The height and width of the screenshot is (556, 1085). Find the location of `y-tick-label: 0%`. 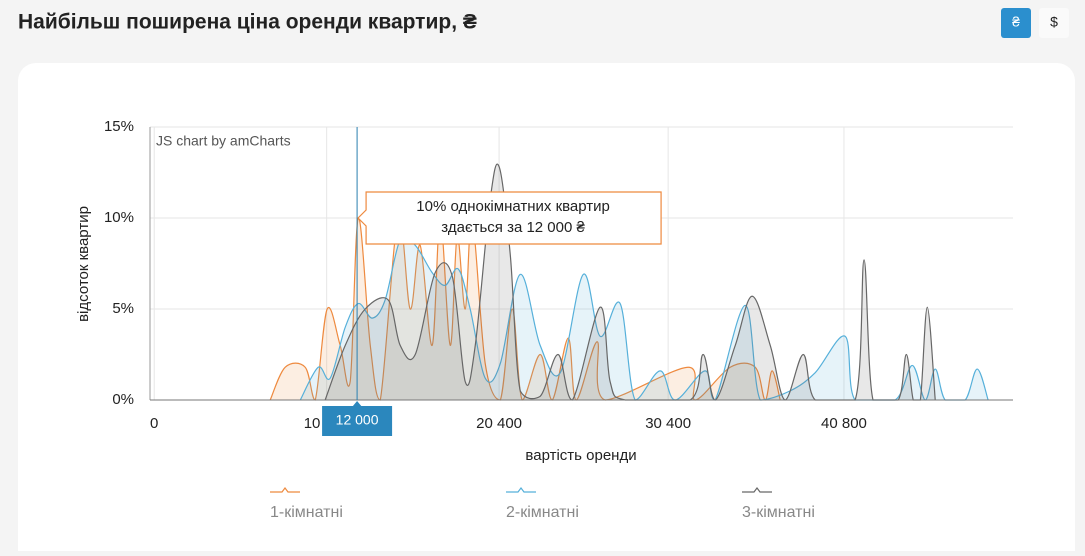

y-tick-label: 0% is located at coordinates (123, 399).